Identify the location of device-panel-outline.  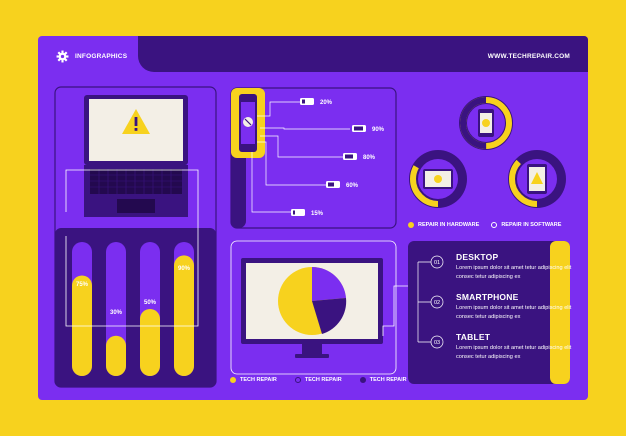
(313, 158).